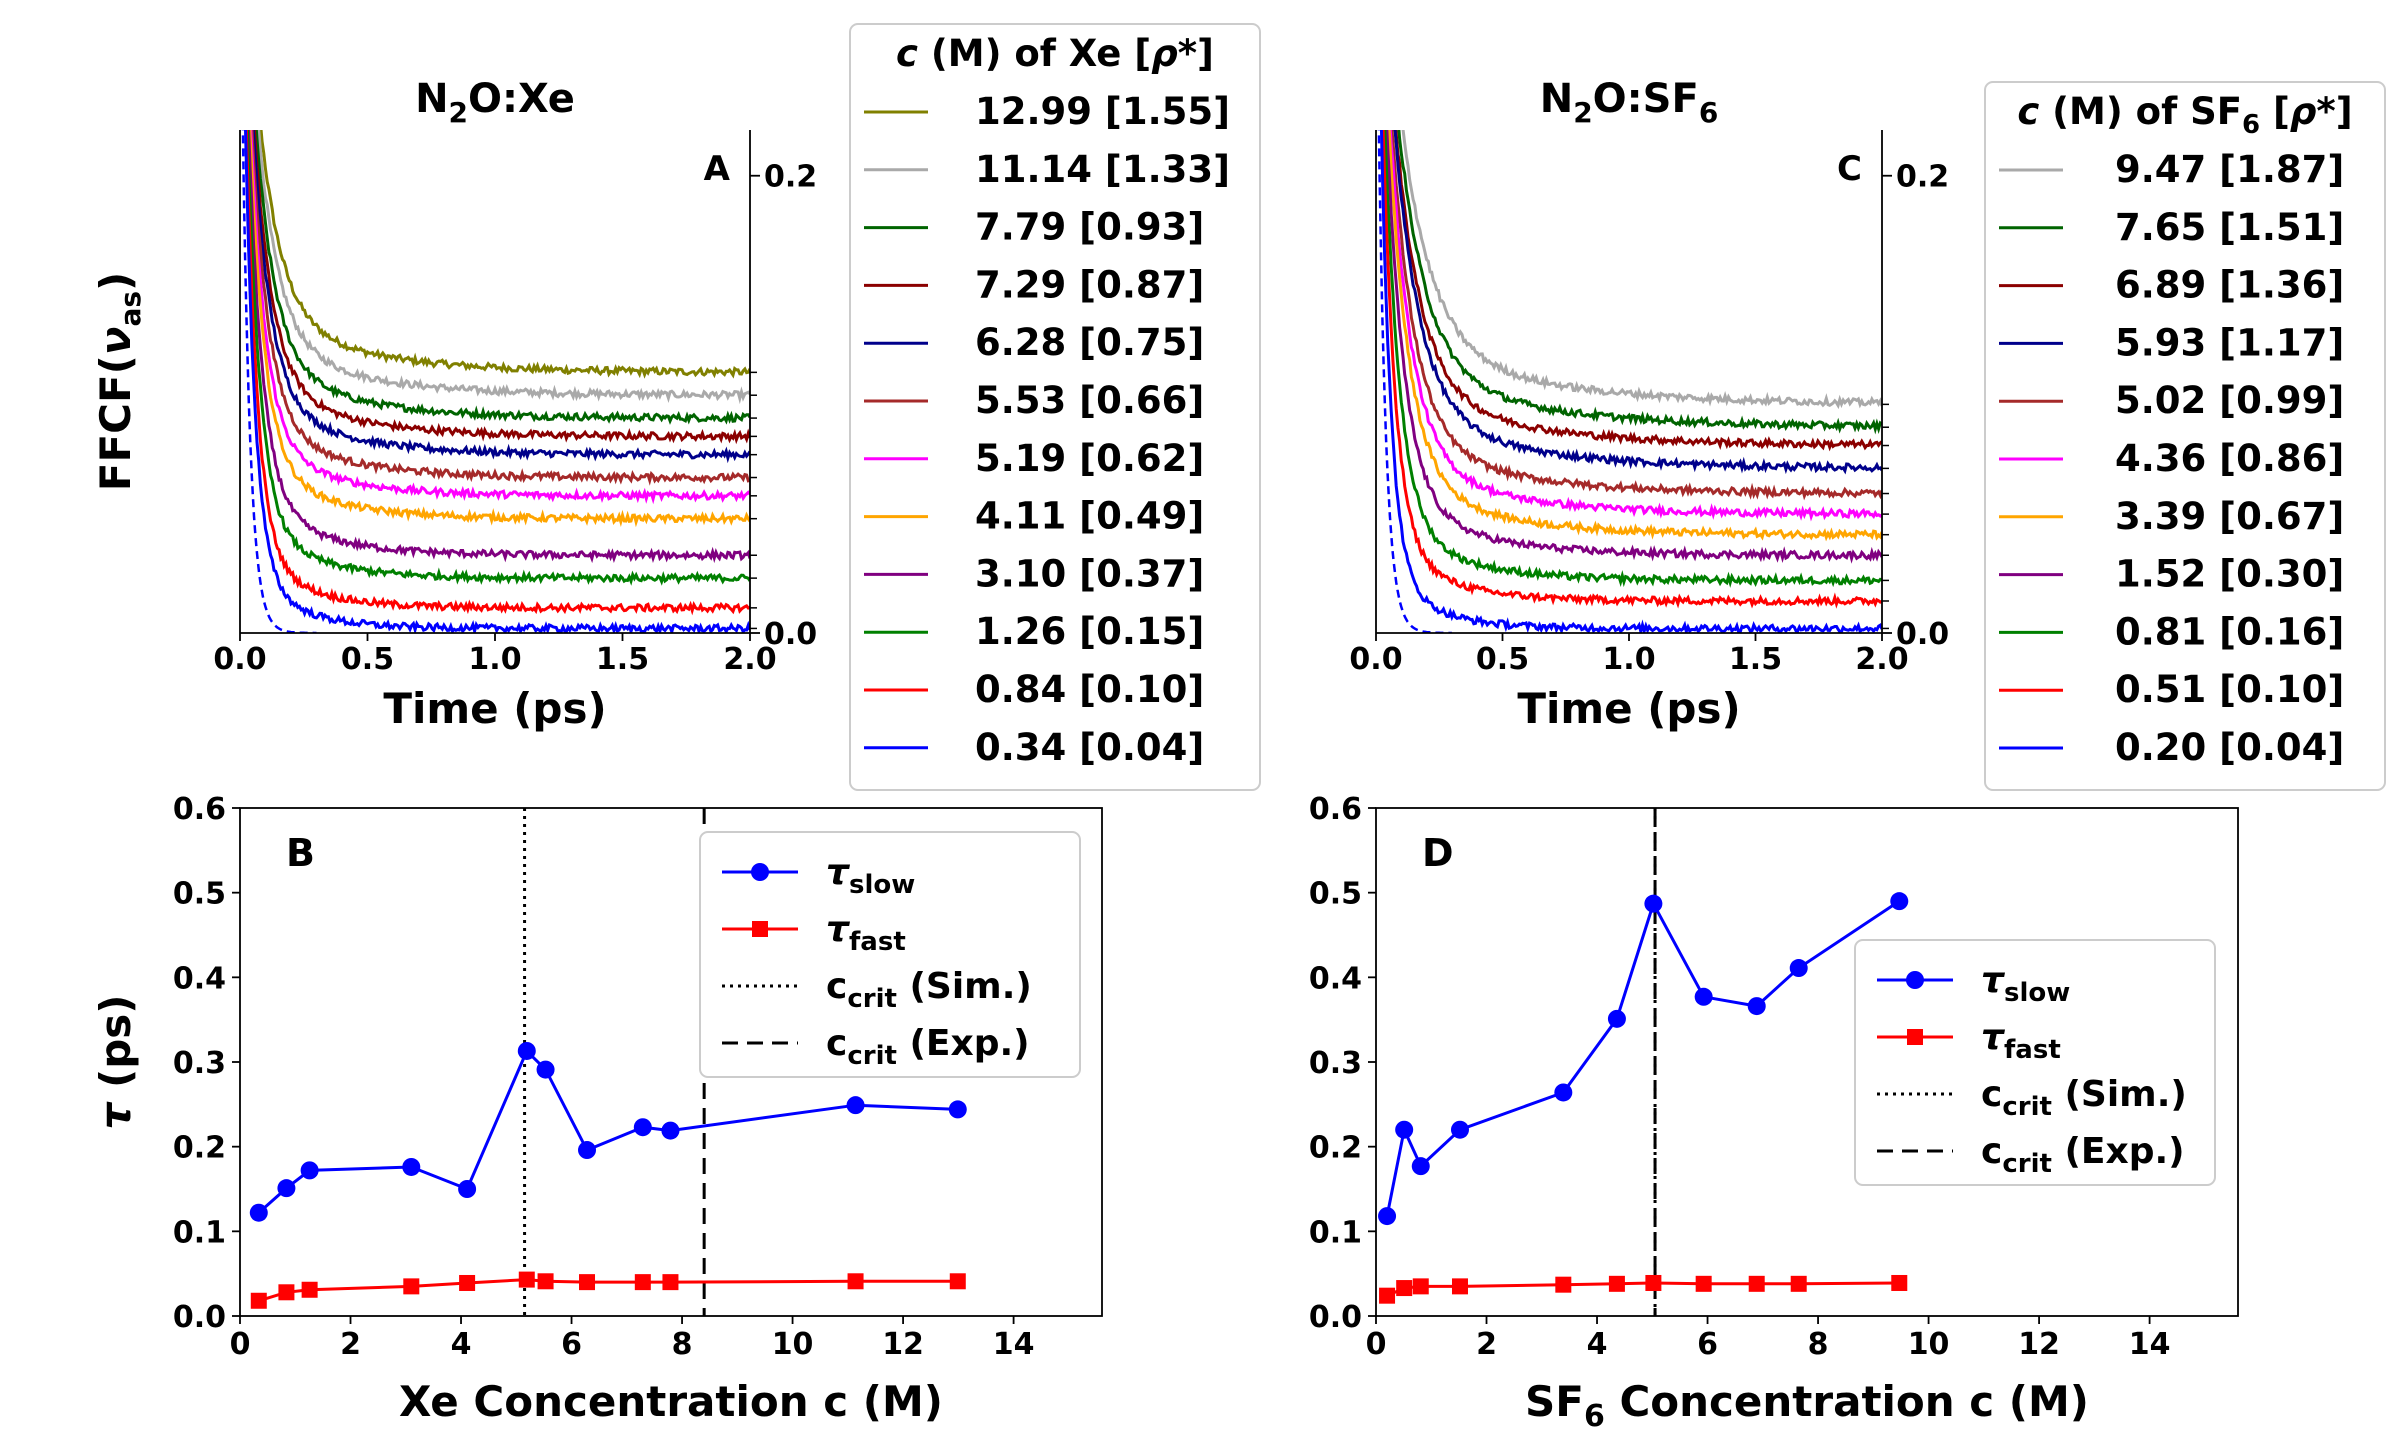 Image resolution: width=2400 pixels, height=1440 pixels. I want to click on x-tick-label: 2, so click(350, 1344).